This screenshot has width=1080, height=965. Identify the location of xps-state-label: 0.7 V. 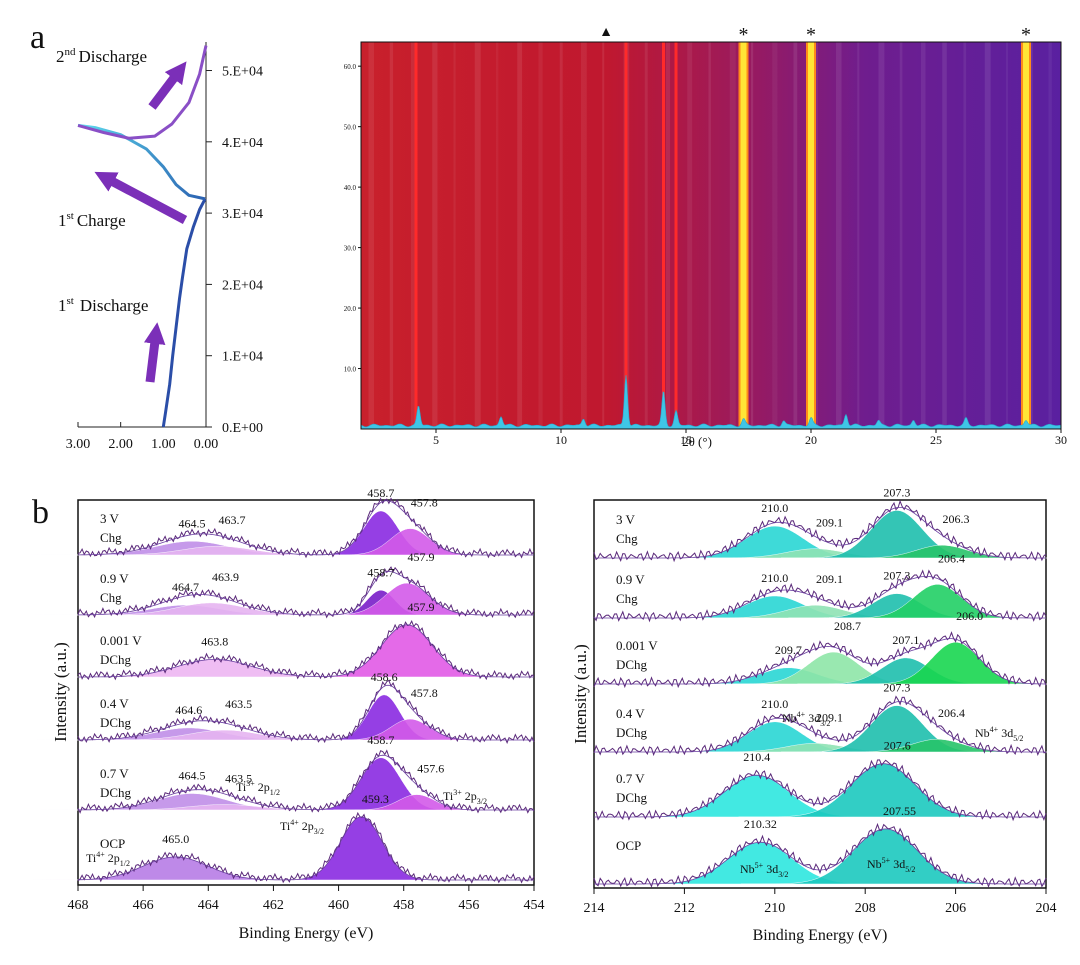
(114, 773).